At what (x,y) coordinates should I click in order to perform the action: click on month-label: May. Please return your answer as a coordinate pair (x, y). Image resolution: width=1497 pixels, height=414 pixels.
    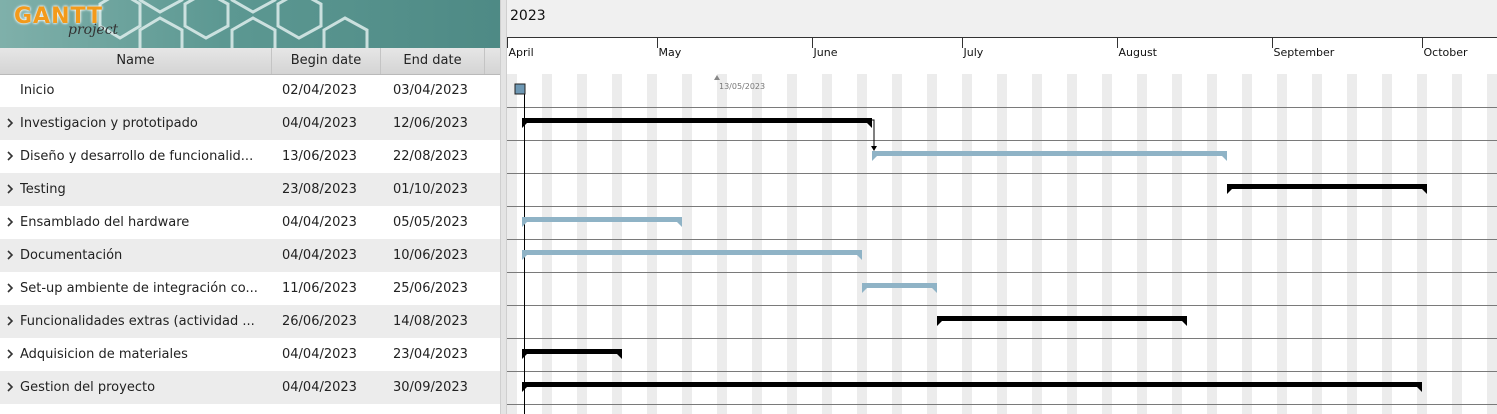
    Looking at the image, I should click on (670, 52).